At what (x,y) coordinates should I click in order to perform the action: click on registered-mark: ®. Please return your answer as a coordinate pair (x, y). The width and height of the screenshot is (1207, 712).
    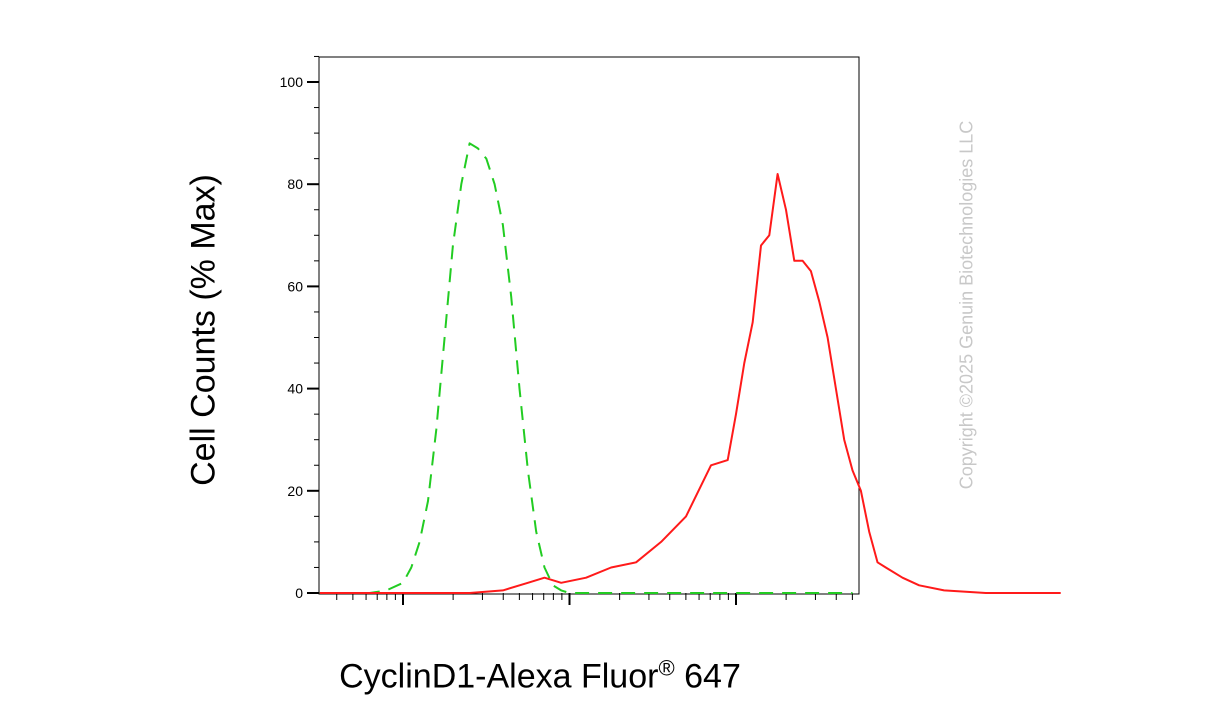
    Looking at the image, I should click on (666, 668).